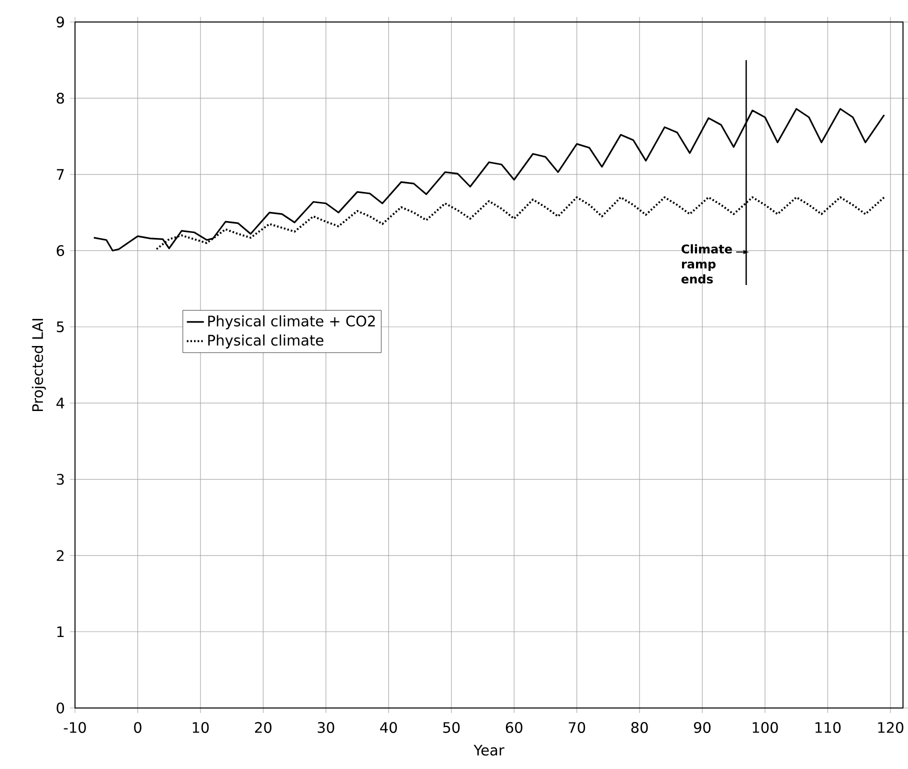 The width and height of the screenshot is (908, 769). I want to click on y-tick-label: 5, so click(60, 326).